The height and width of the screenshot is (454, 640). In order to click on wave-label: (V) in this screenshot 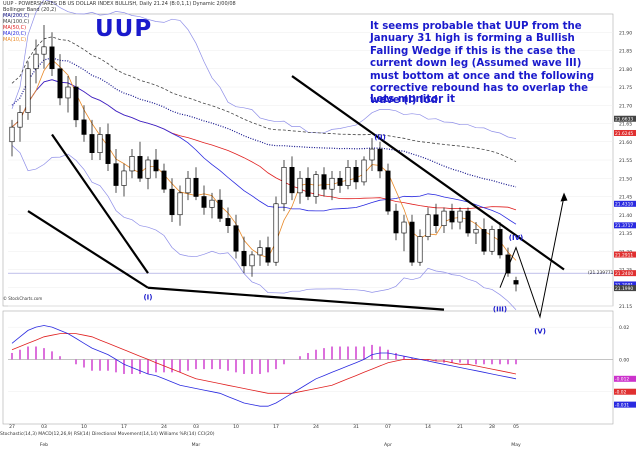, I will do `click(540, 331)`.